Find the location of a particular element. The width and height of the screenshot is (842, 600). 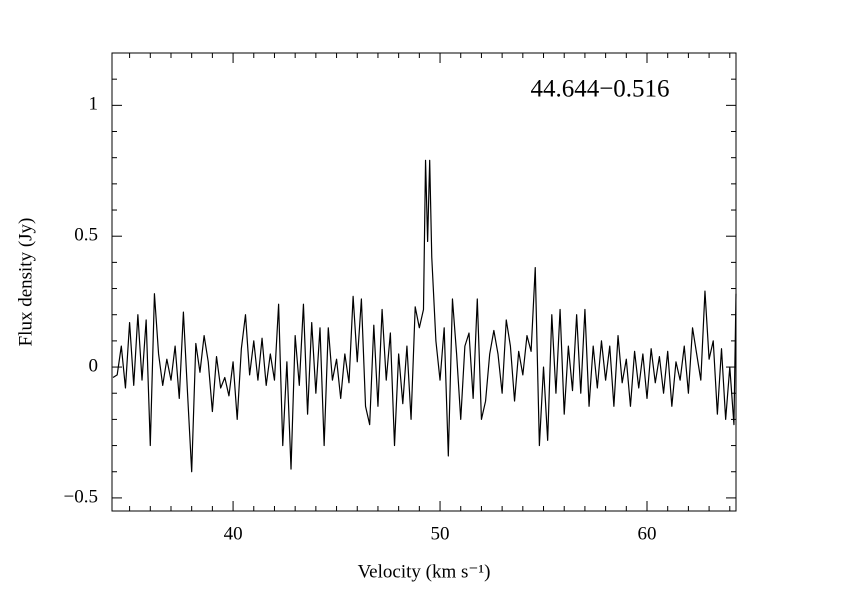

y-tick-label: 0.5 is located at coordinates (86, 235).